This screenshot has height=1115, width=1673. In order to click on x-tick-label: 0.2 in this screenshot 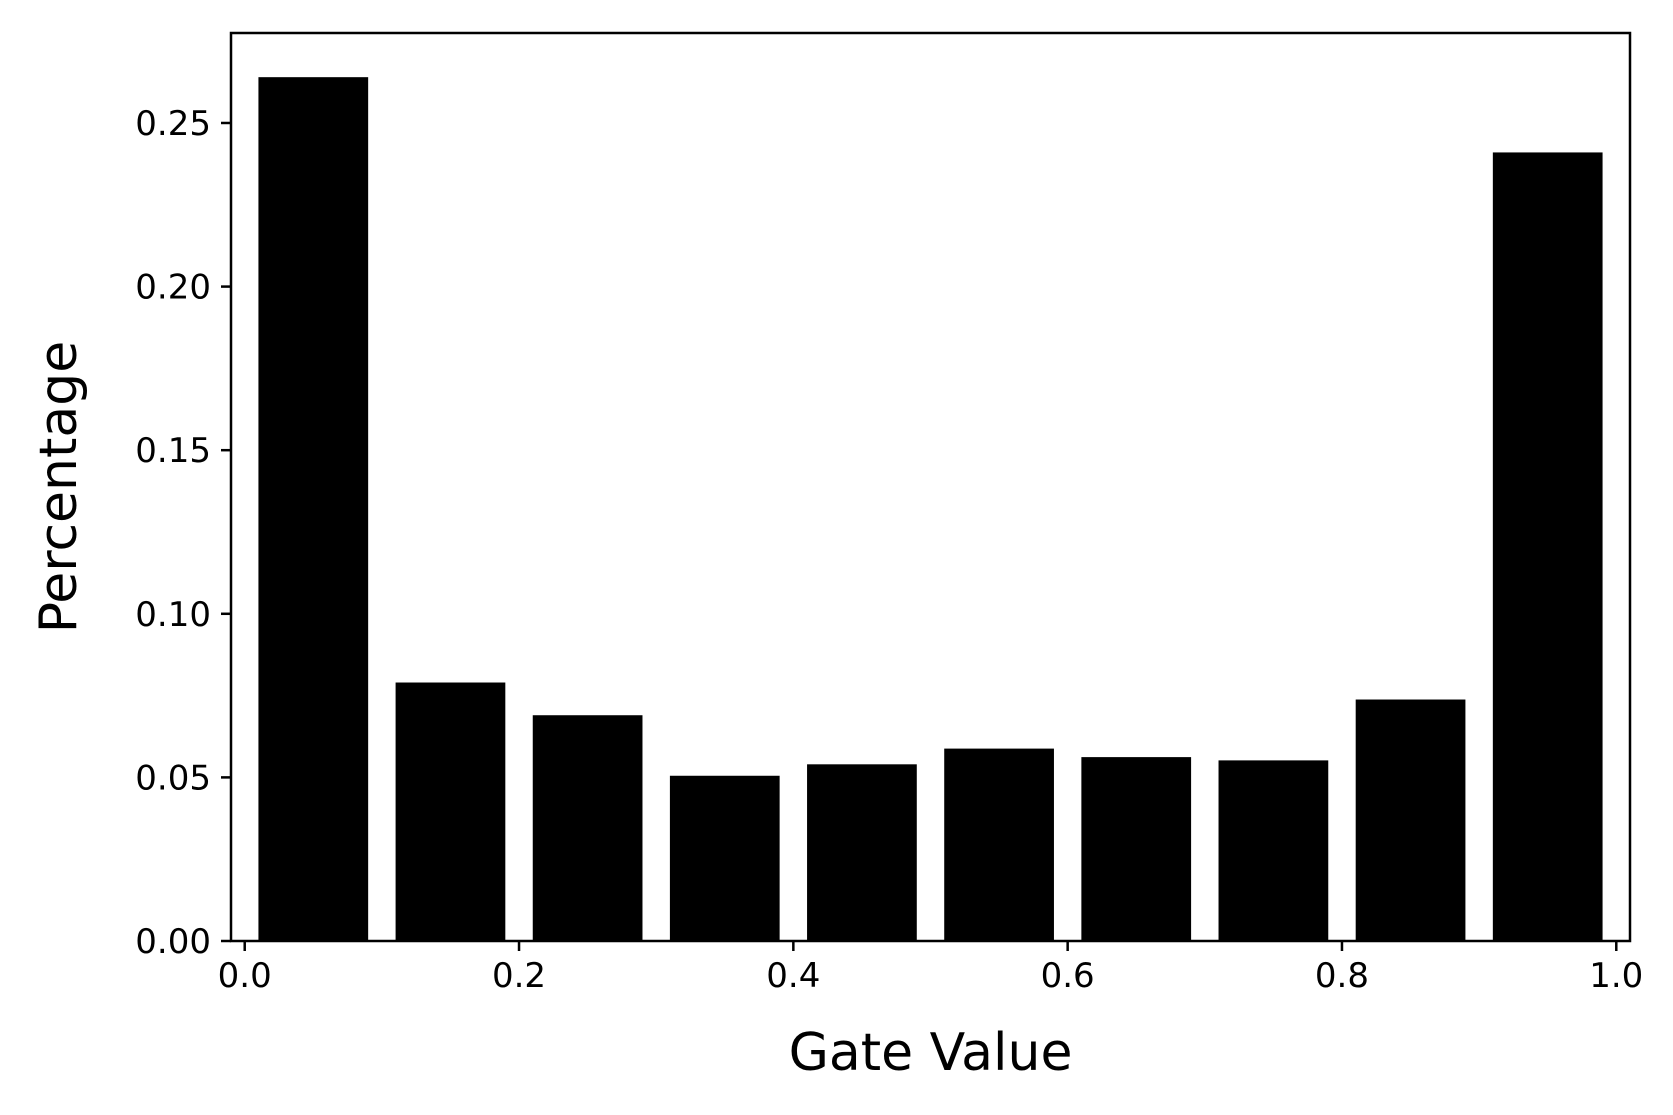, I will do `click(519, 976)`.